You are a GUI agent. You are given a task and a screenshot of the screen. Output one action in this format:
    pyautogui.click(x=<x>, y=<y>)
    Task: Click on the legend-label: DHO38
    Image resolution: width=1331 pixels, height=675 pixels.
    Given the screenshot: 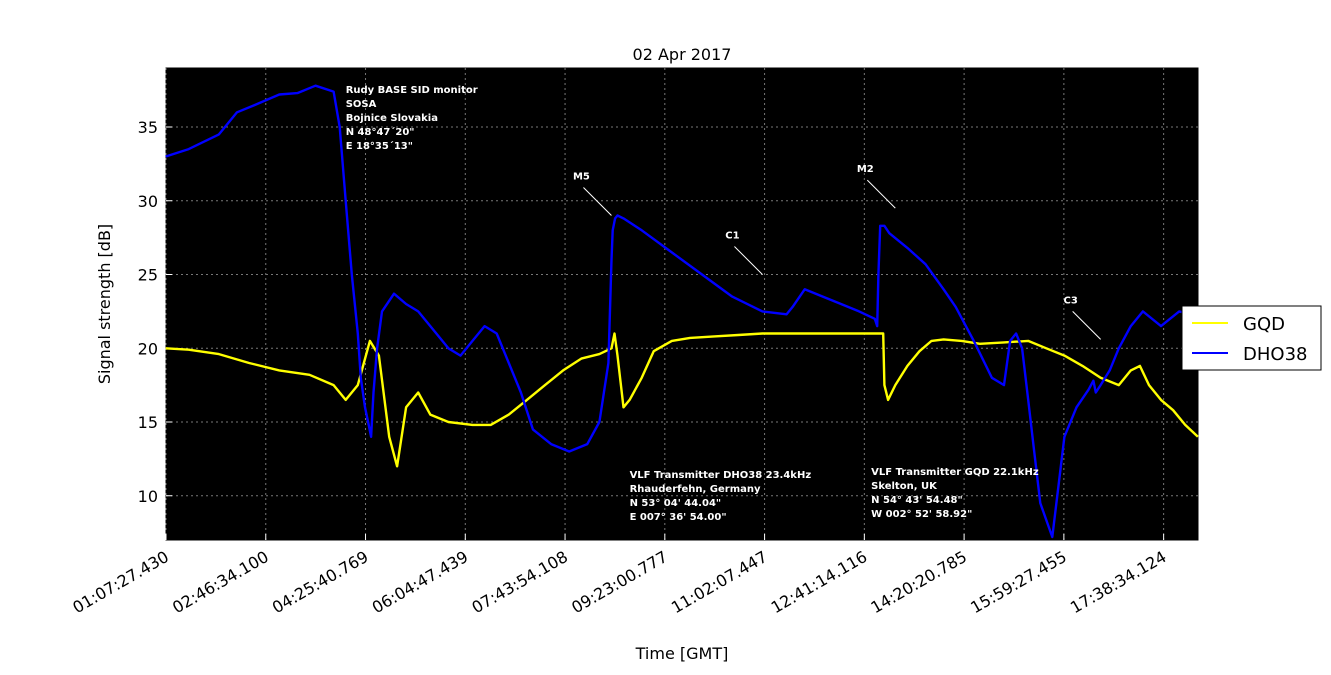 What is the action you would take?
    pyautogui.click(x=1275, y=354)
    